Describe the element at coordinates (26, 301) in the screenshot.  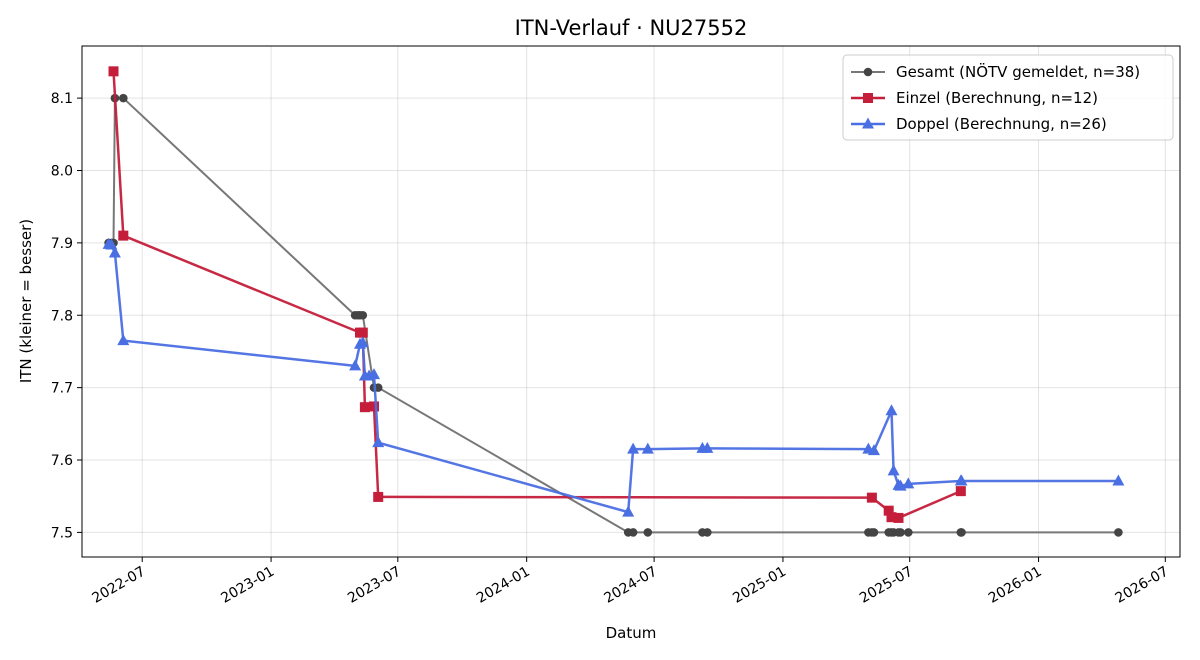
I see `y-axis-label: ITN (kleiner = besser)` at that location.